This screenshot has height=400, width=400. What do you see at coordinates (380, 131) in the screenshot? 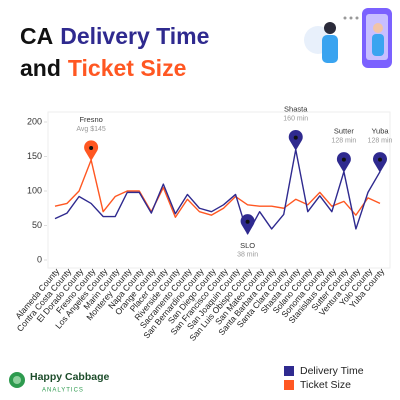
I see `annotation-label: Yuba` at bounding box center [380, 131].